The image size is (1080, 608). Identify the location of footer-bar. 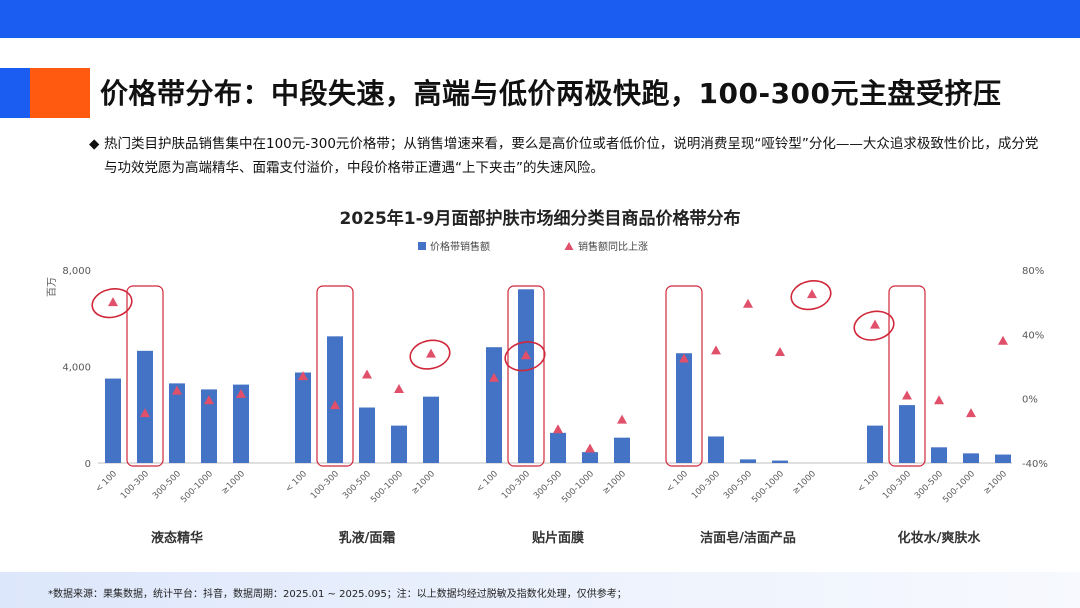
(540, 590).